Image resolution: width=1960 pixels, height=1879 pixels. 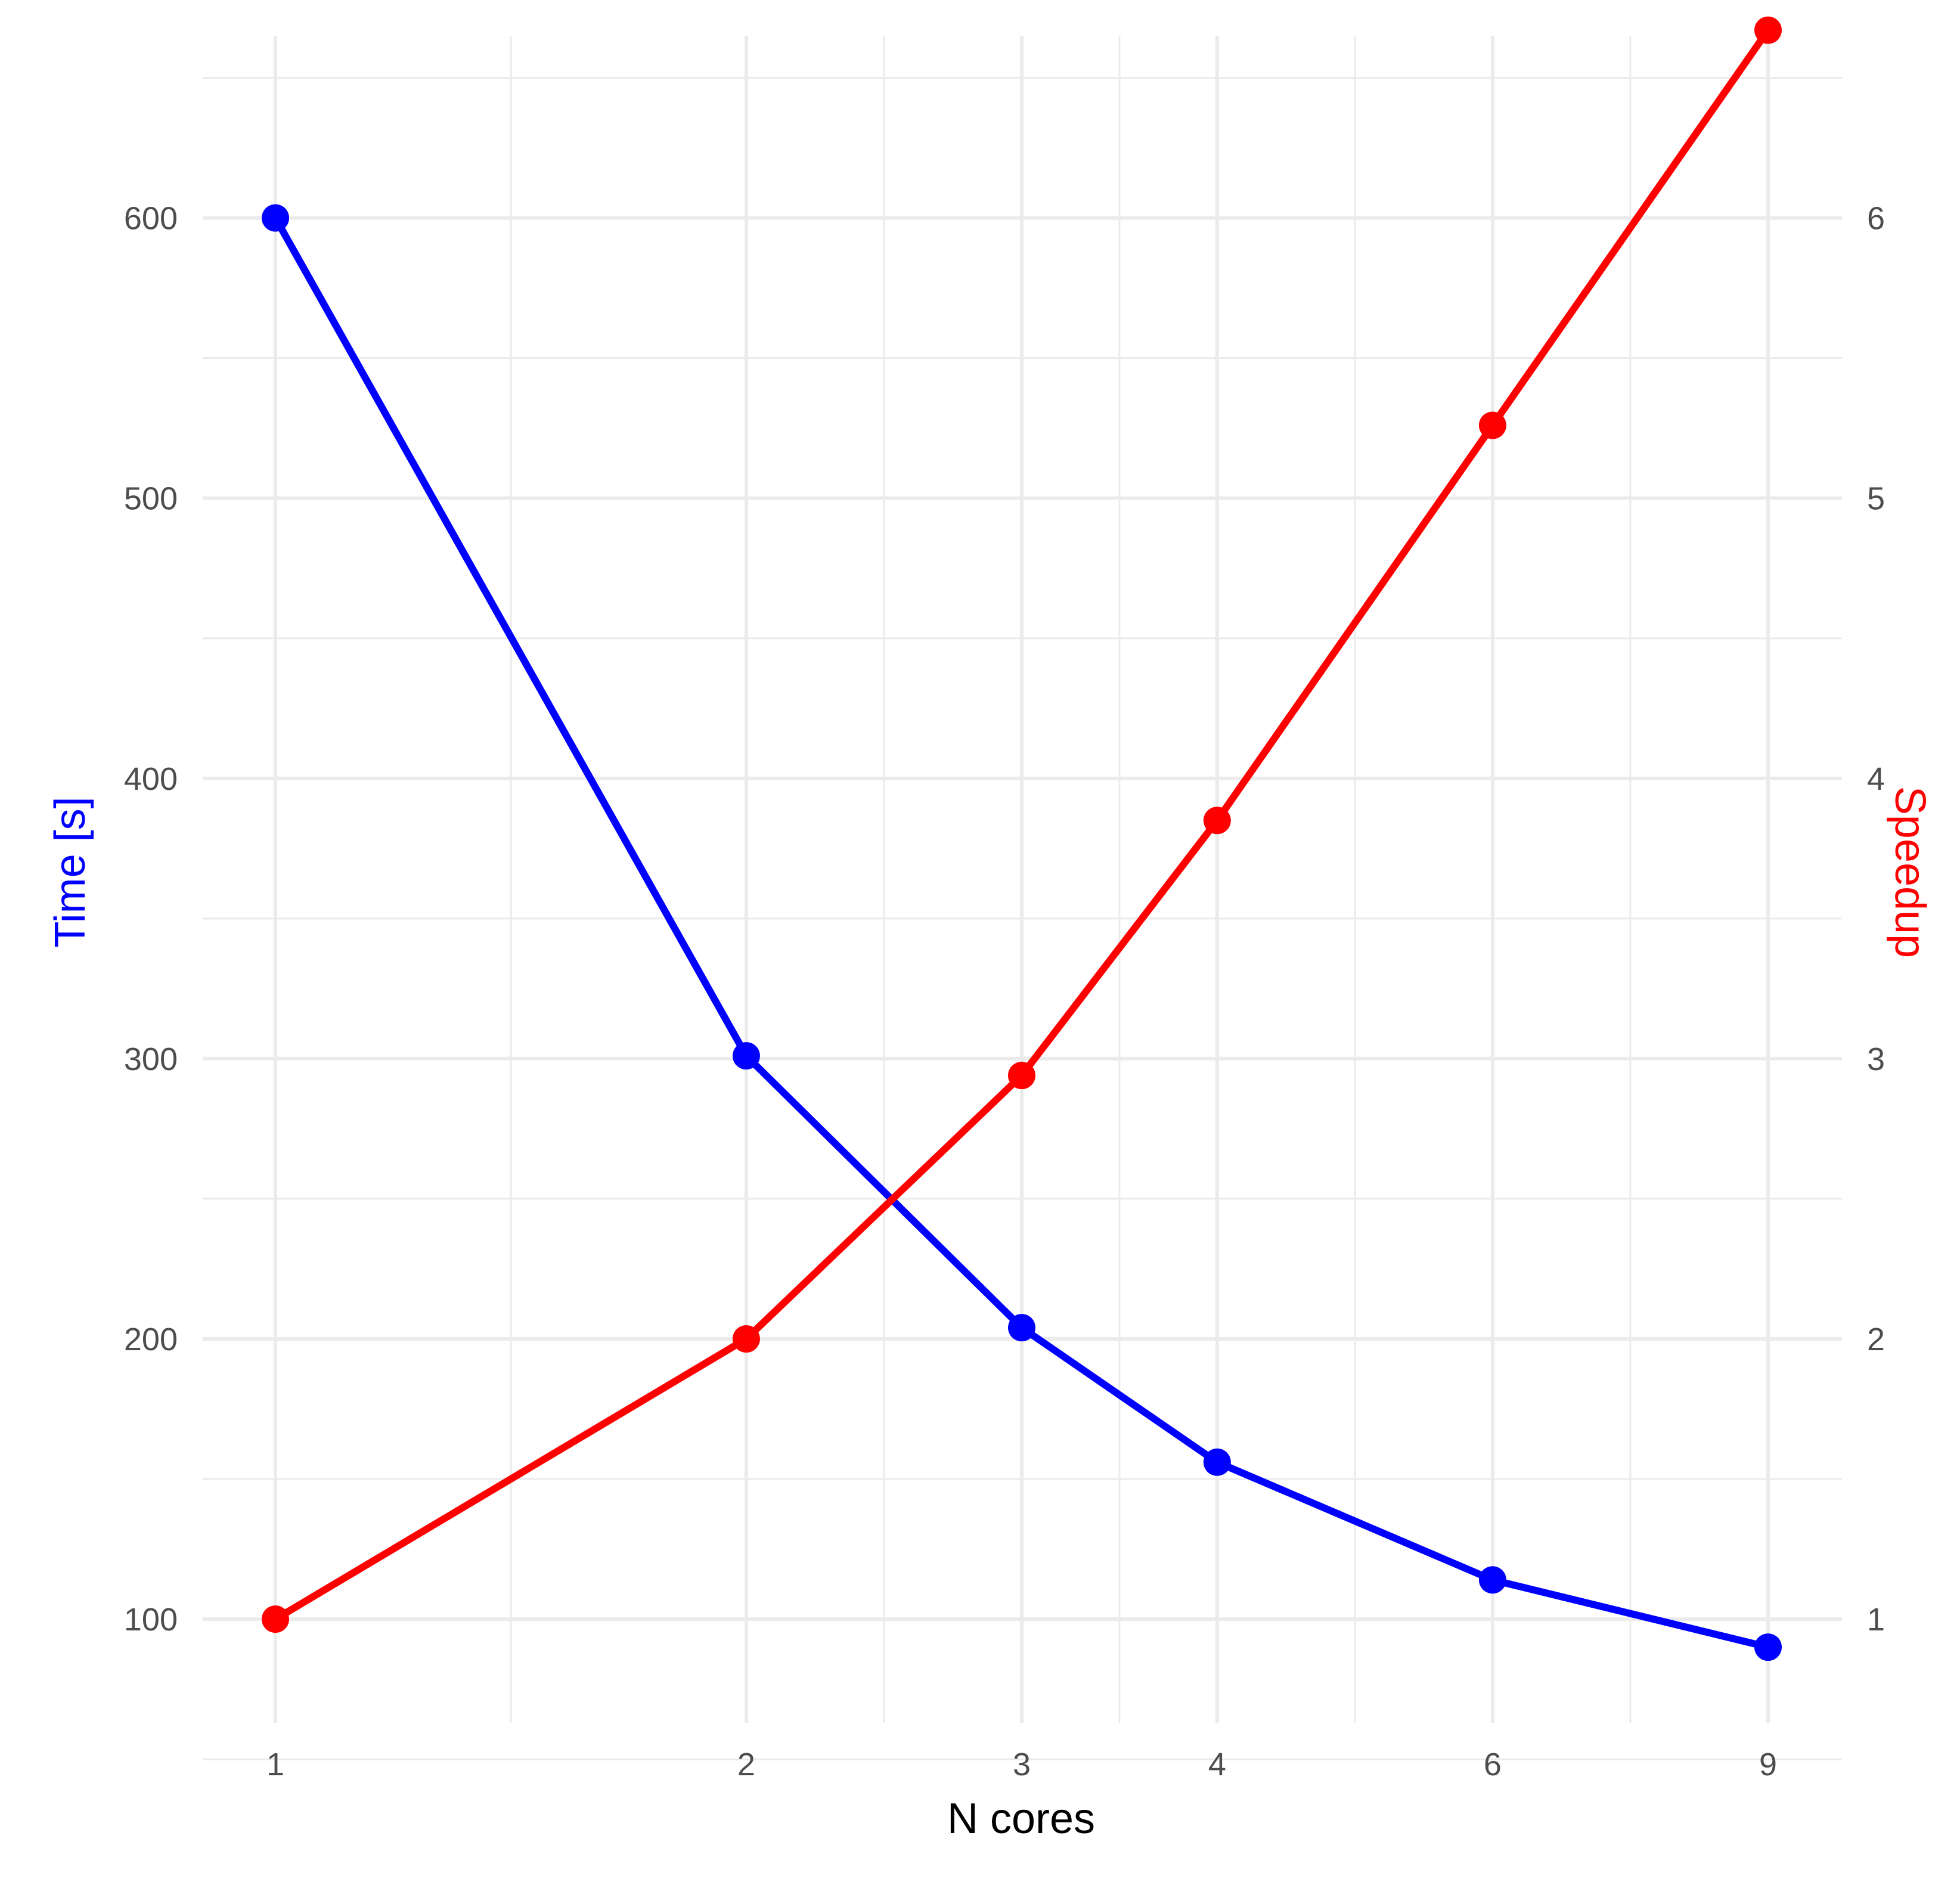 What do you see at coordinates (1876, 1620) in the screenshot?
I see `y-tick-label-right: 1` at bounding box center [1876, 1620].